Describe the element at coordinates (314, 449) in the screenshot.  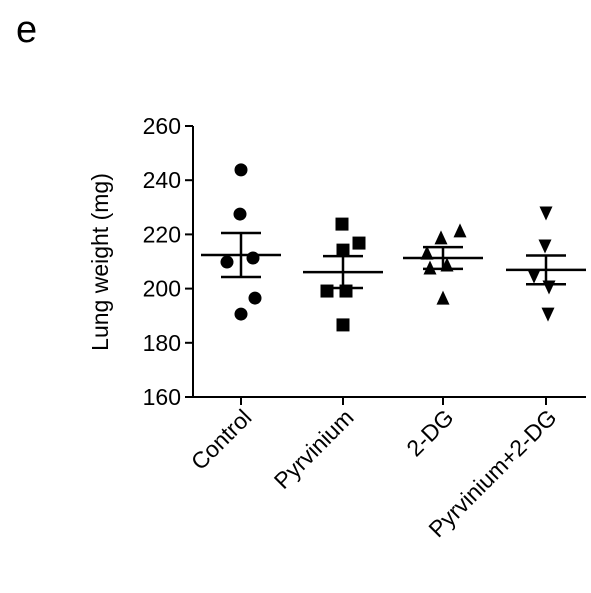
I see `x-tick-label: Pyrvinium` at that location.